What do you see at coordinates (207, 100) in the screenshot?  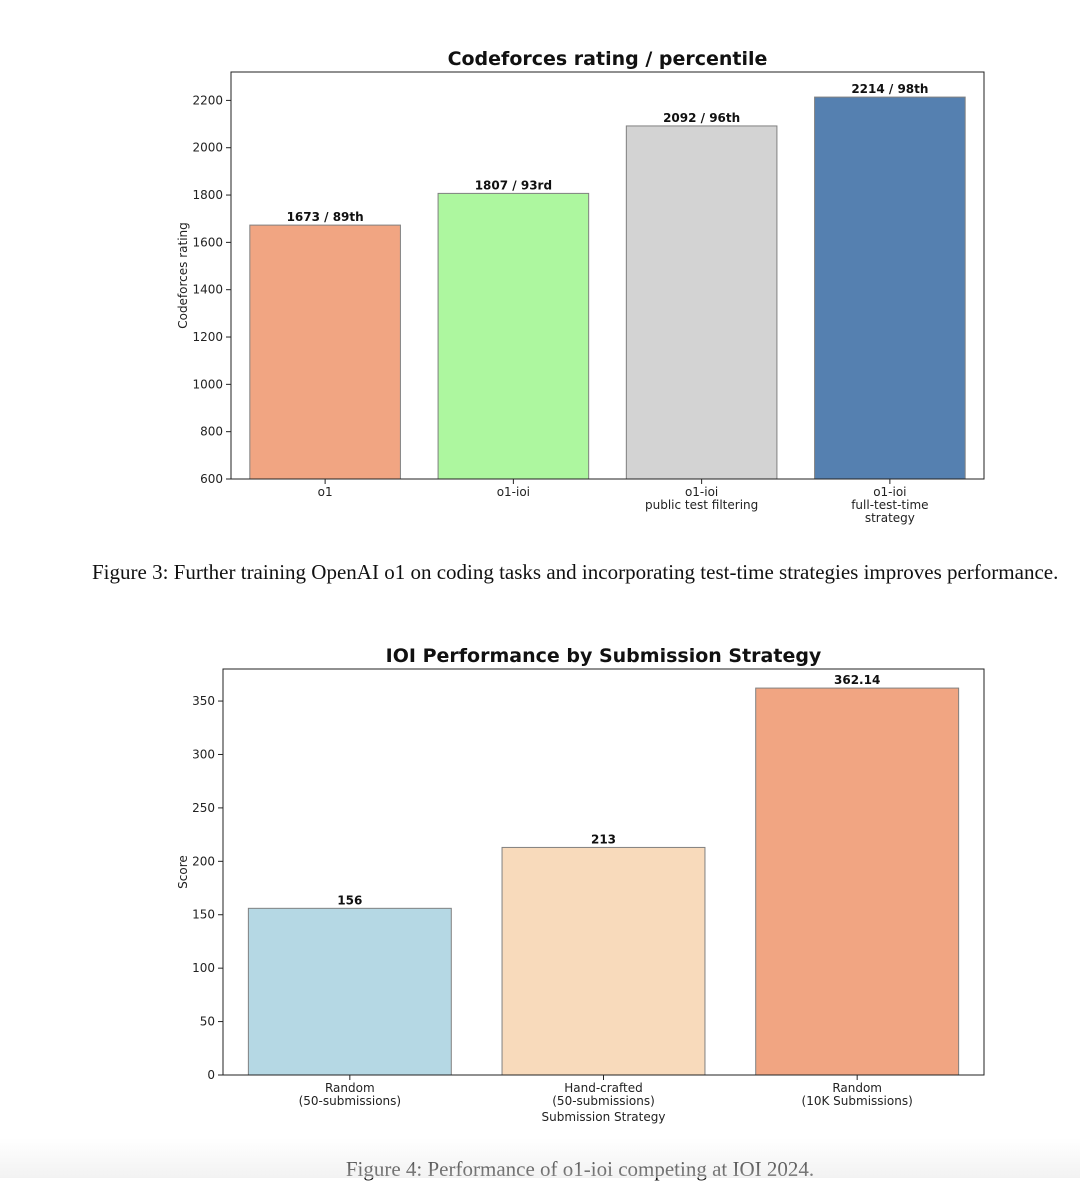 I see `y-tick-label: 2200` at bounding box center [207, 100].